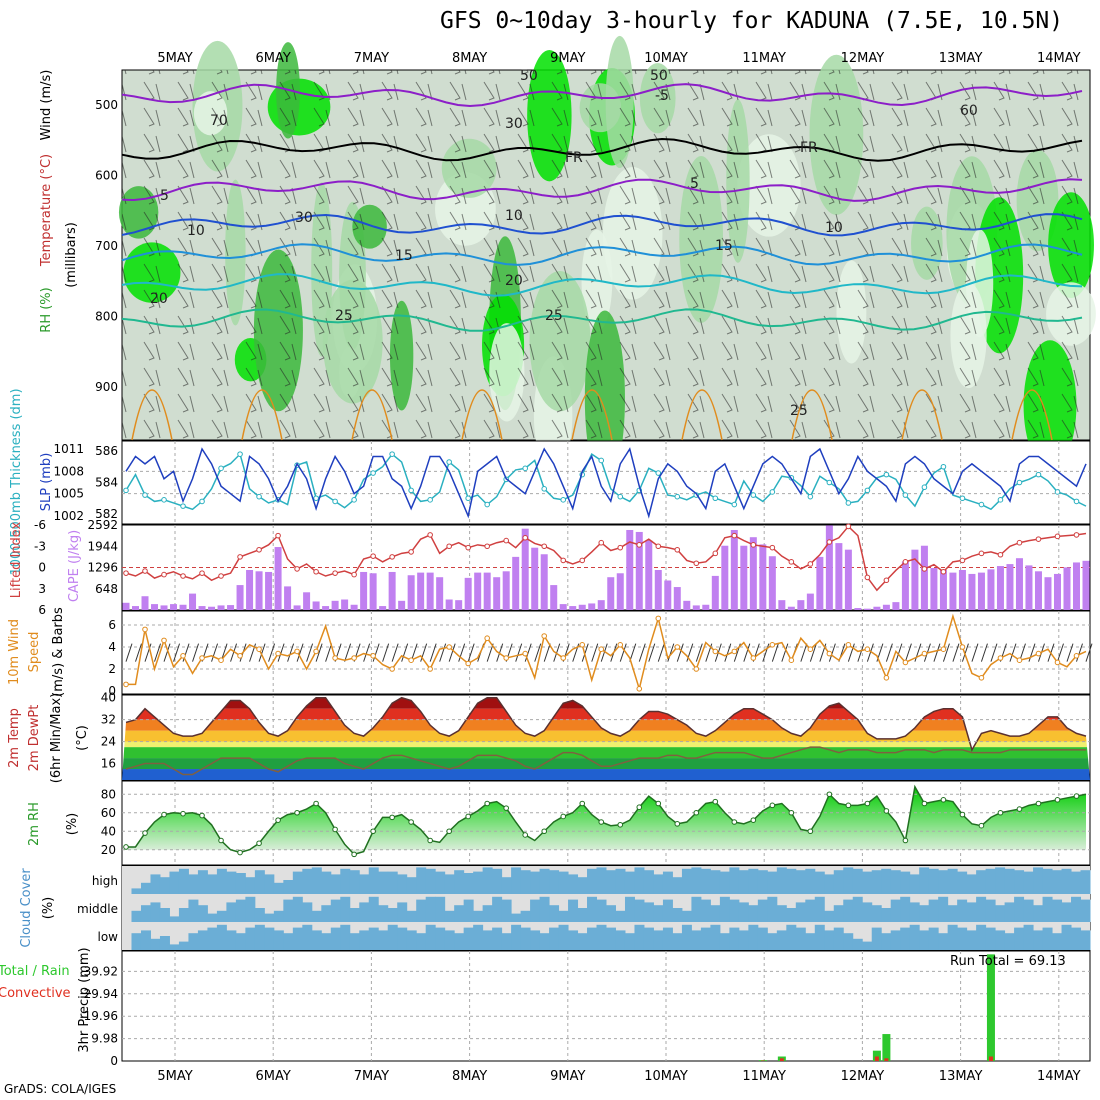 This screenshot has width=1100, height=1100. I want to click on isotherm-label: 10, so click(514, 216).